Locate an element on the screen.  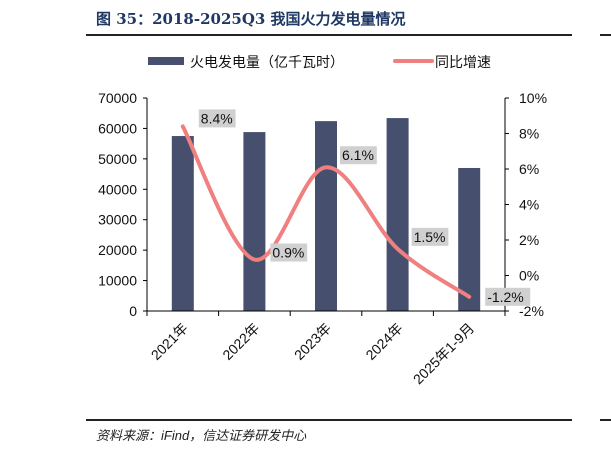
left-tick-label: 20000 is located at coordinates (117, 250).